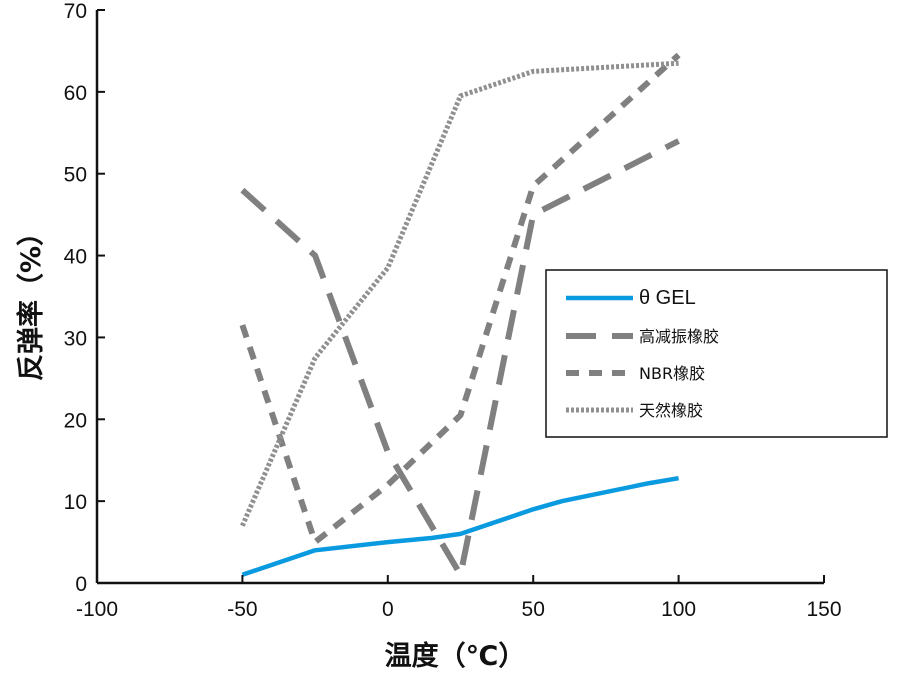 The height and width of the screenshot is (675, 900). What do you see at coordinates (671, 410) in the screenshot?
I see `legend-label-3: 天然橡胶` at bounding box center [671, 410].